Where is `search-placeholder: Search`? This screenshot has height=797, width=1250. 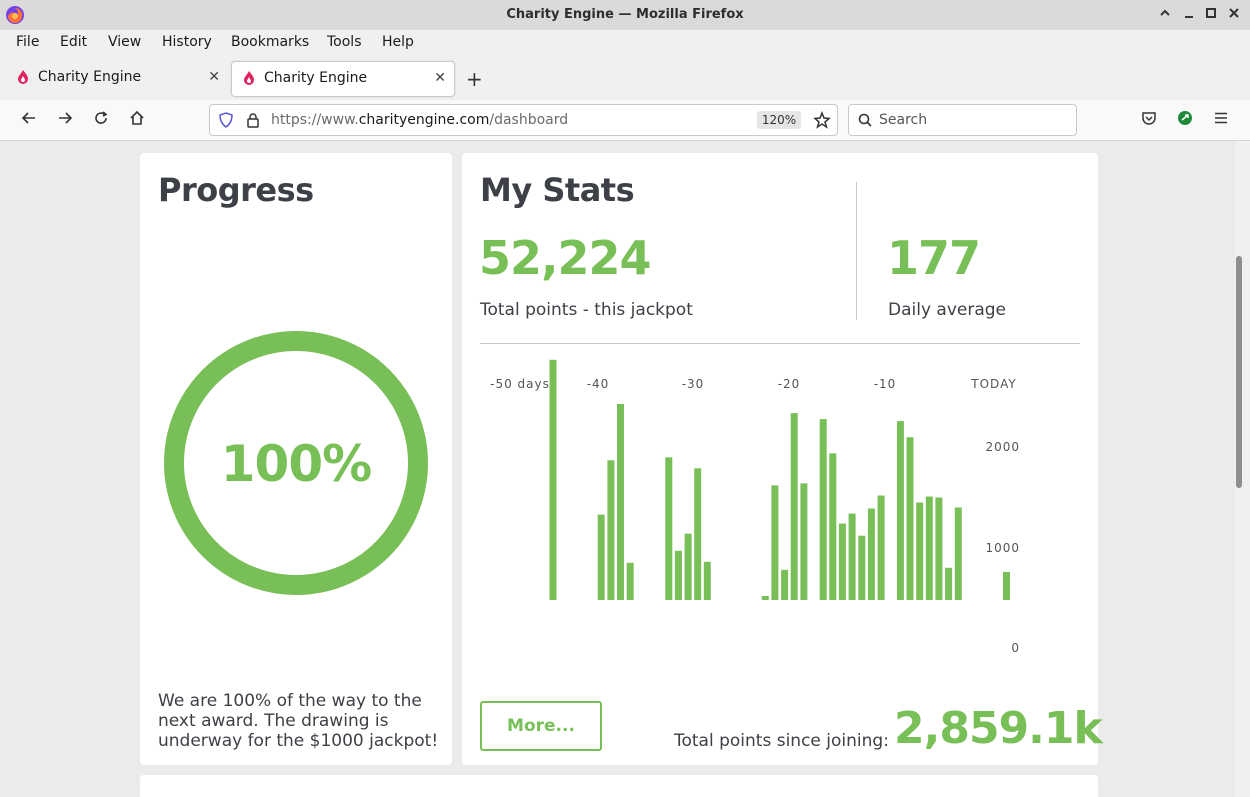
search-placeholder: Search is located at coordinates (903, 120).